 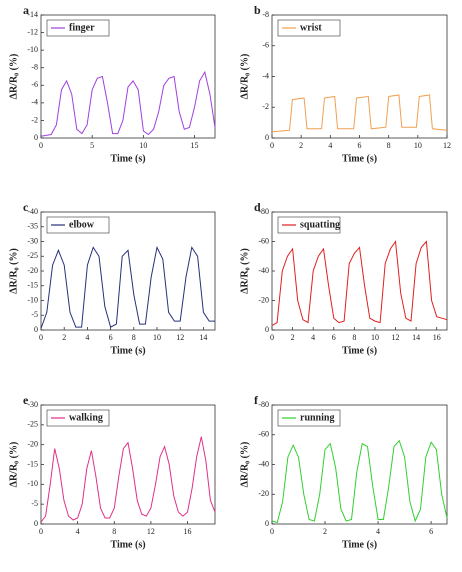 What do you see at coordinates (86, 417) in the screenshot?
I see `legend-label: walking` at bounding box center [86, 417].